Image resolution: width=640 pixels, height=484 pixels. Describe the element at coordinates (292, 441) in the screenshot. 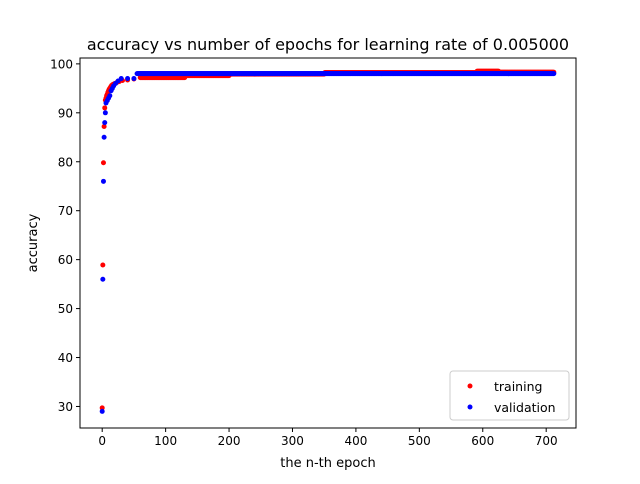

I see `x-tick-label: 300` at that location.